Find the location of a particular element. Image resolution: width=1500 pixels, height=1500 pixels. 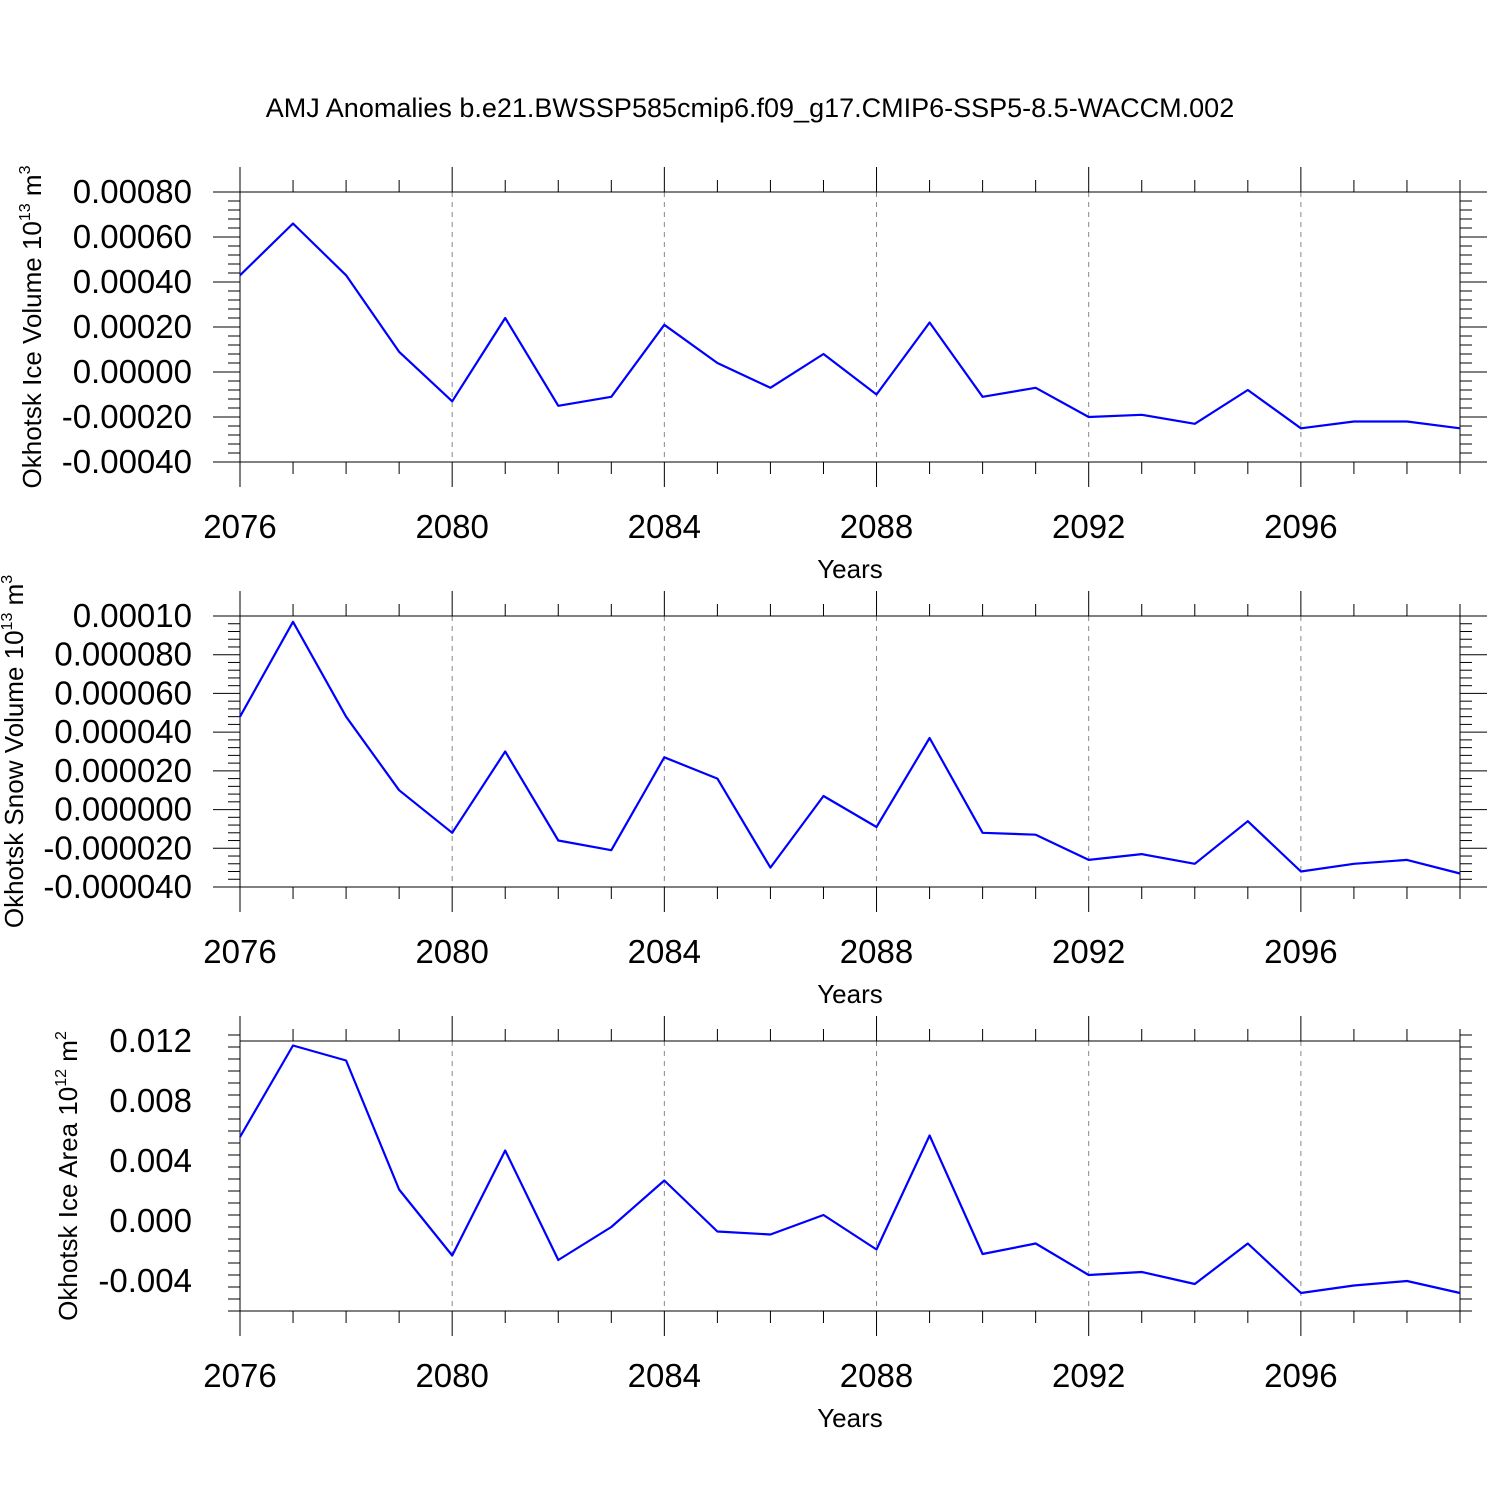

y-tick-label: 0.000040 is located at coordinates (123, 731).